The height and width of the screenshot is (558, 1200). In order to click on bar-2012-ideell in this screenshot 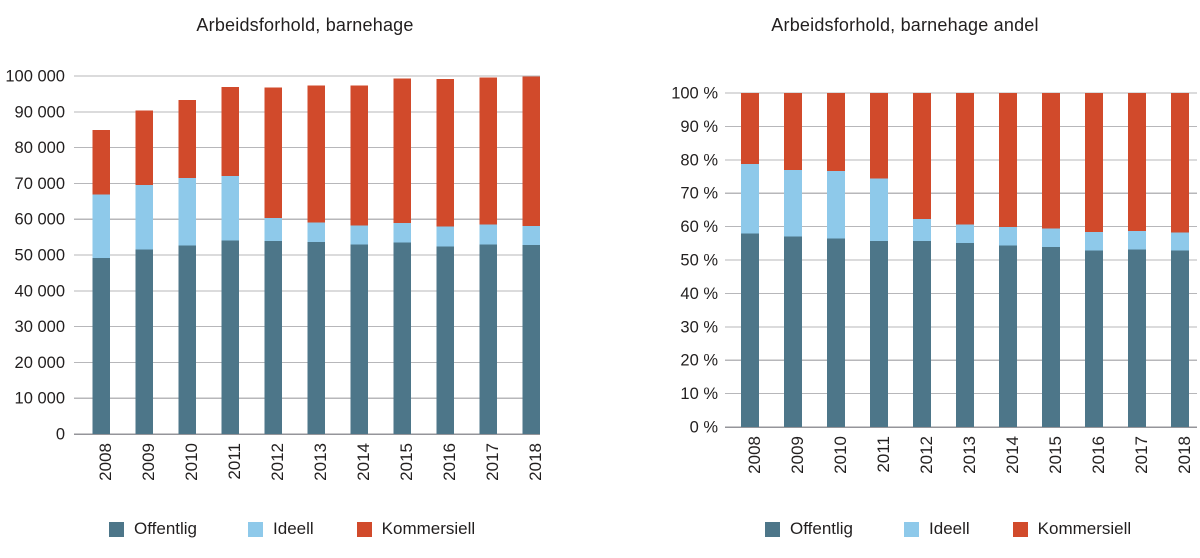, I will do `click(273, 230)`.